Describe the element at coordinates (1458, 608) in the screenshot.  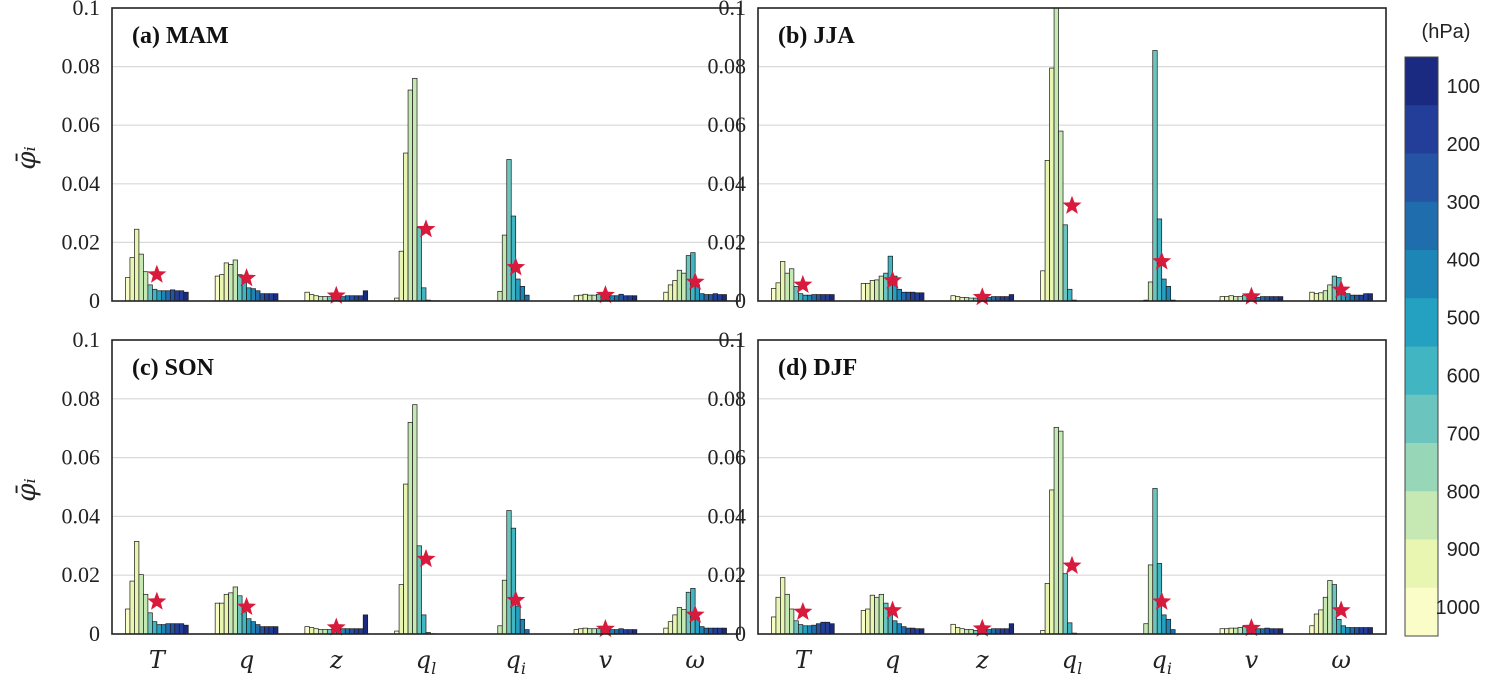
I see `colorbar-tick-label: 1000` at that location.